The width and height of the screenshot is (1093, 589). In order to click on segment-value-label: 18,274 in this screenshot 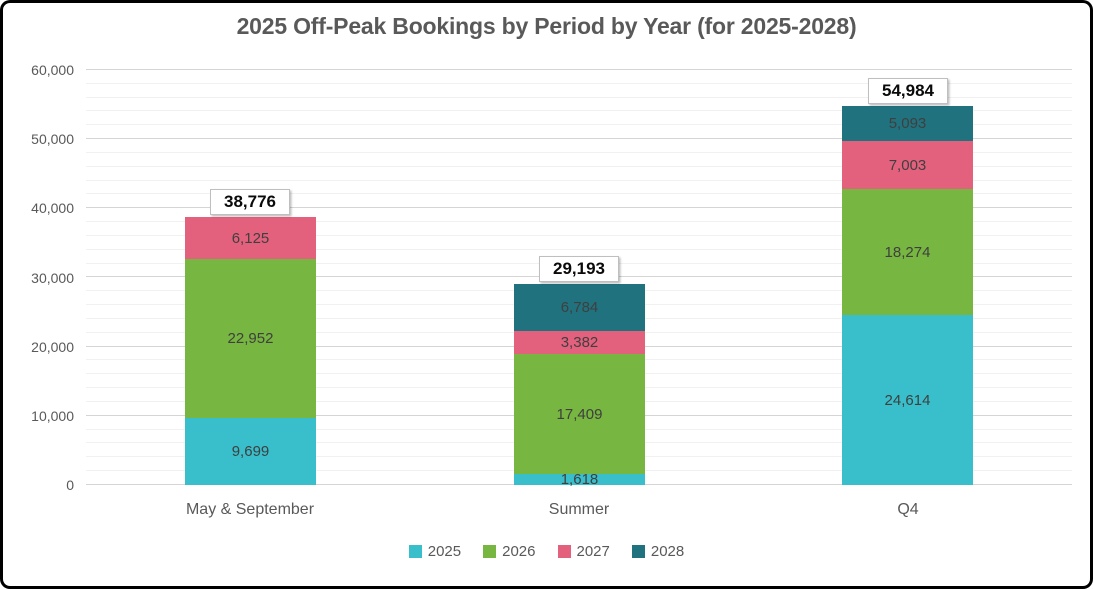, I will do `click(907, 252)`.